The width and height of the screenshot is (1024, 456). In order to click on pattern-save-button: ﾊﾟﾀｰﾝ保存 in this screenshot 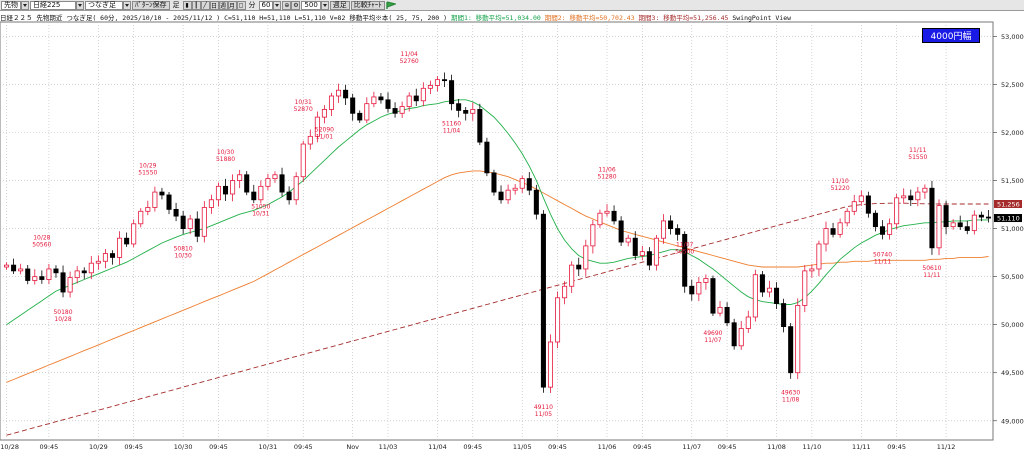, I will do `click(151, 5)`.